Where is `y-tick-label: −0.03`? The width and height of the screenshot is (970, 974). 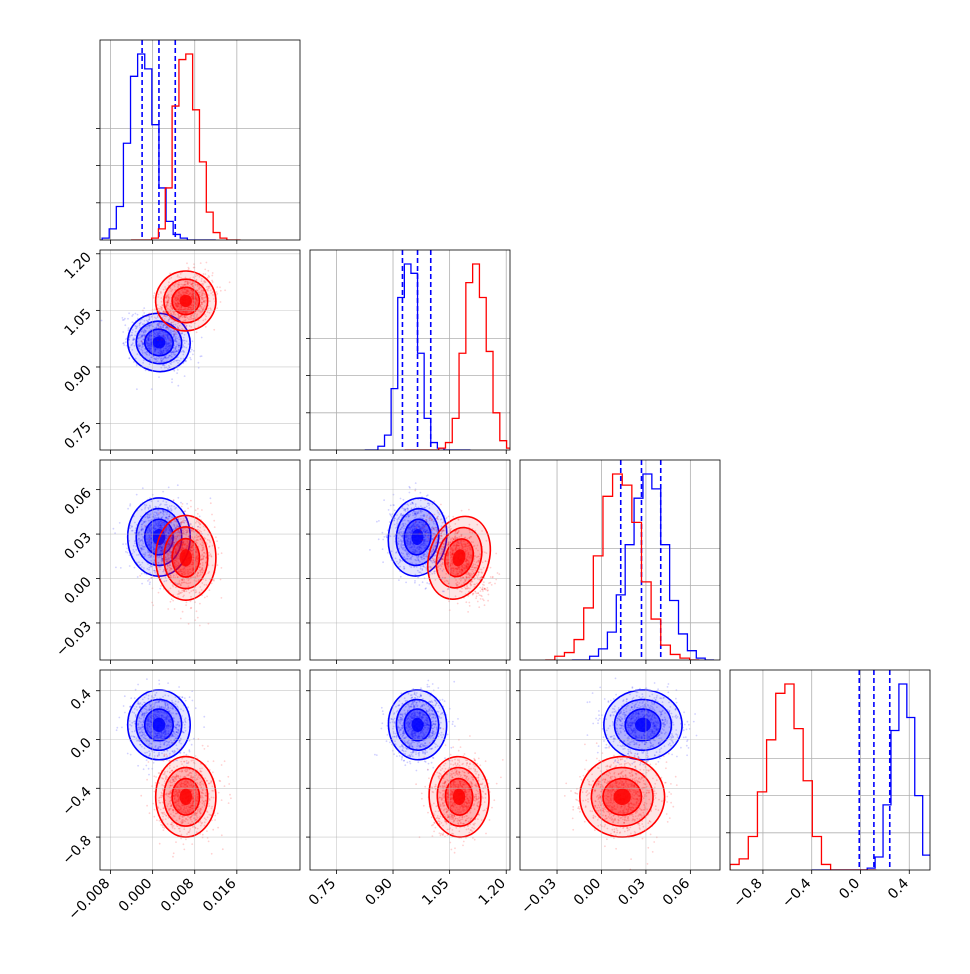
y-tick-label: −0.03 is located at coordinates (74, 639).